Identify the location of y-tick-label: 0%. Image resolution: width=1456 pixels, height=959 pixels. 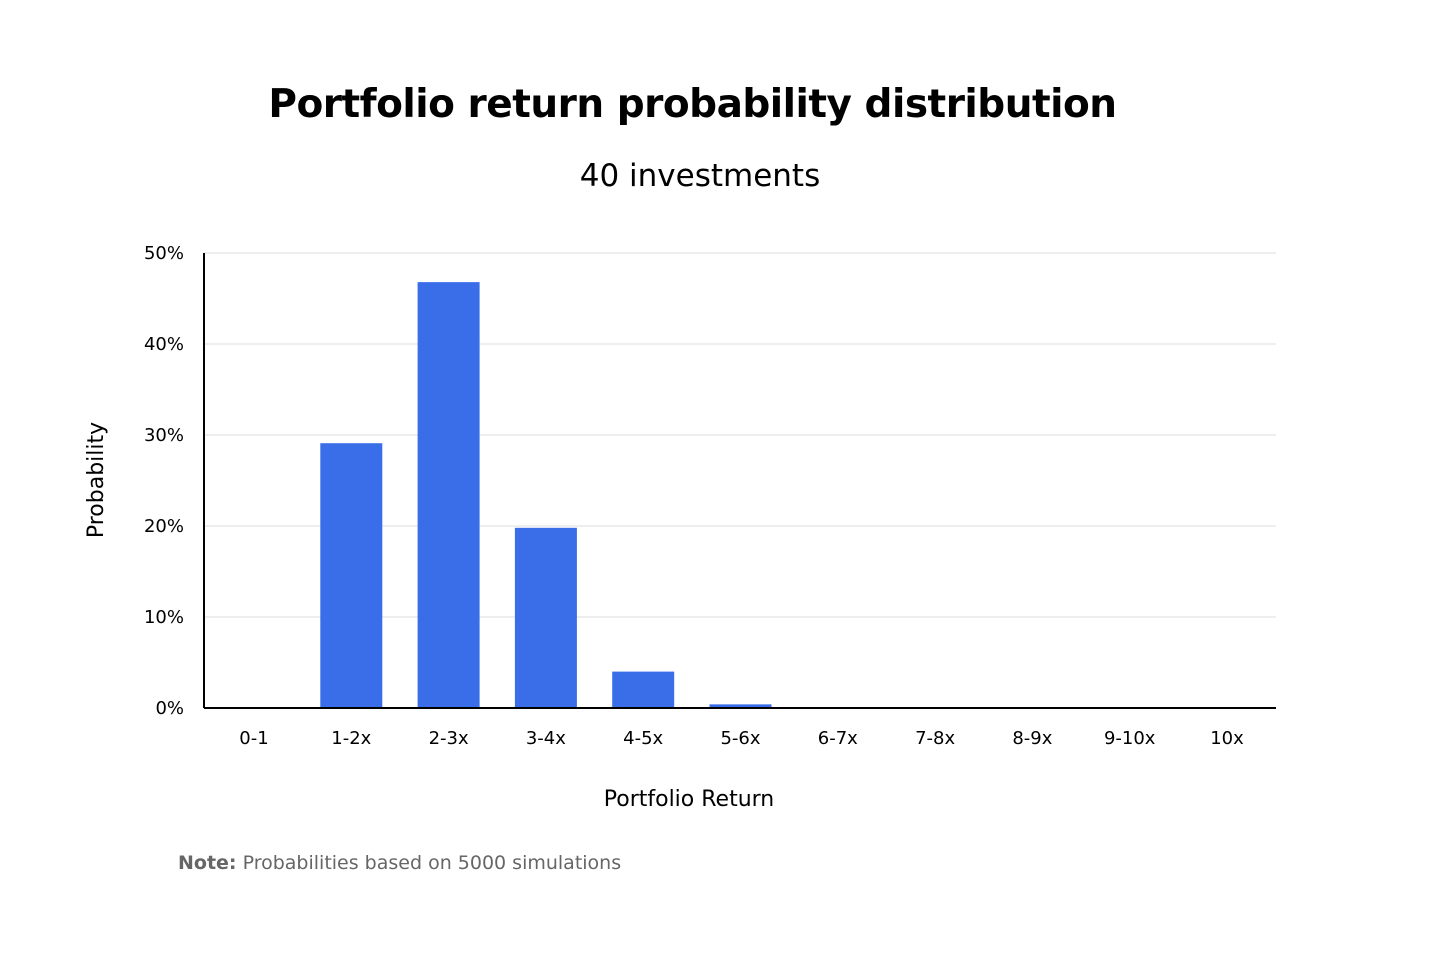
(169, 708).